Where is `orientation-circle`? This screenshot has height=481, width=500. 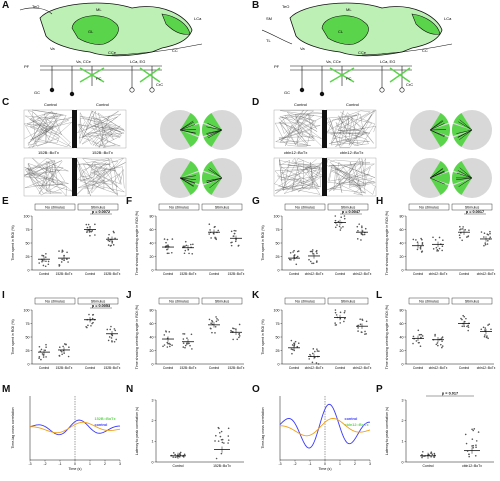 orientation-circle is located at coordinates (180, 178).